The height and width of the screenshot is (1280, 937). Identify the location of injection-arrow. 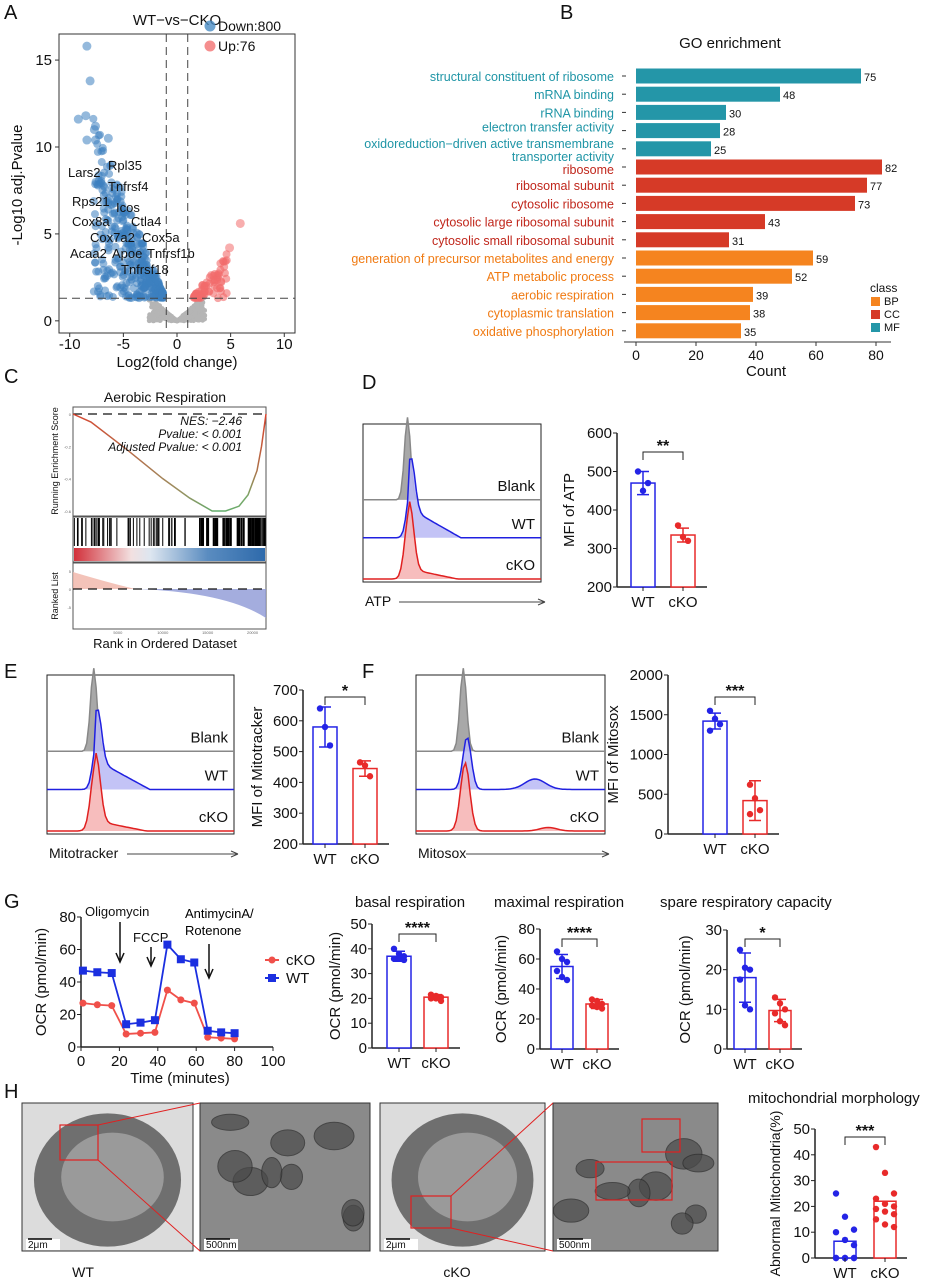
(120, 943).